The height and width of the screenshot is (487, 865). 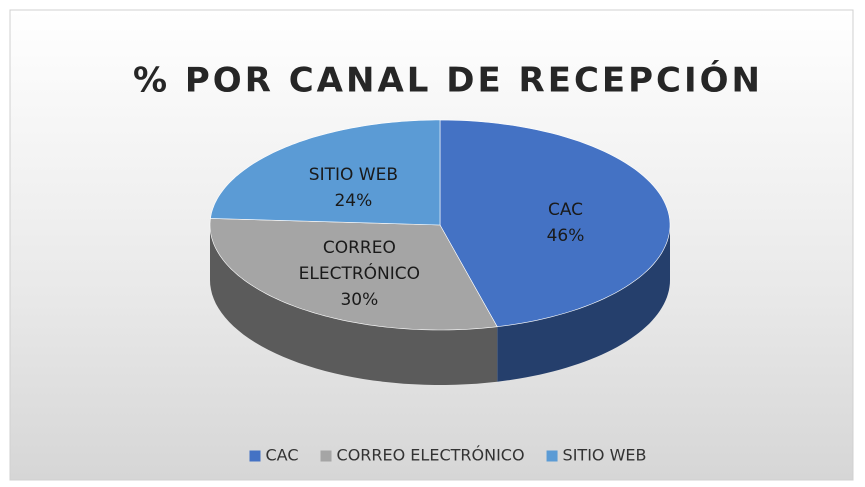 I want to click on data-label-text: CORREO ELECTRÓNICO 30%, so click(x=359, y=274).